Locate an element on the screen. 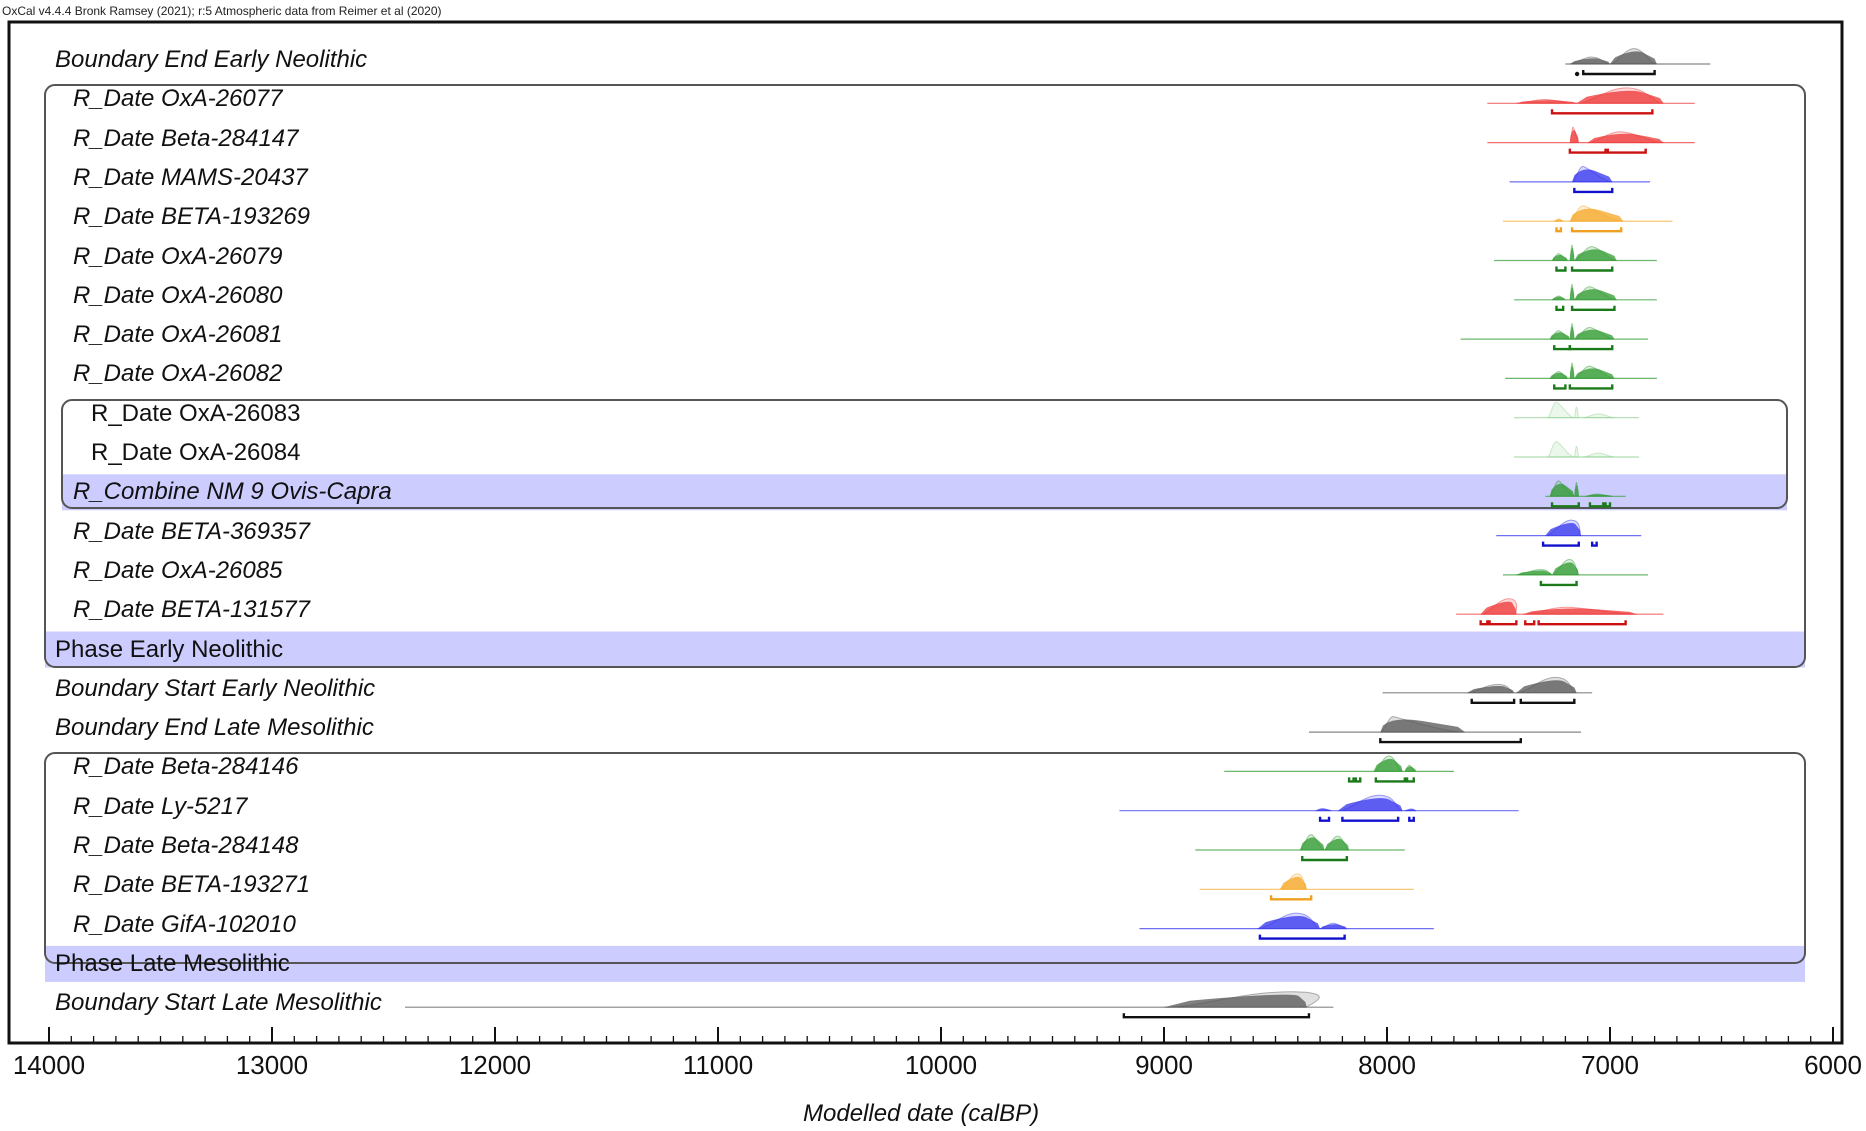 This screenshot has height=1131, width=1866. row-label: Boundary Start Early Neolithic is located at coordinates (215, 688).